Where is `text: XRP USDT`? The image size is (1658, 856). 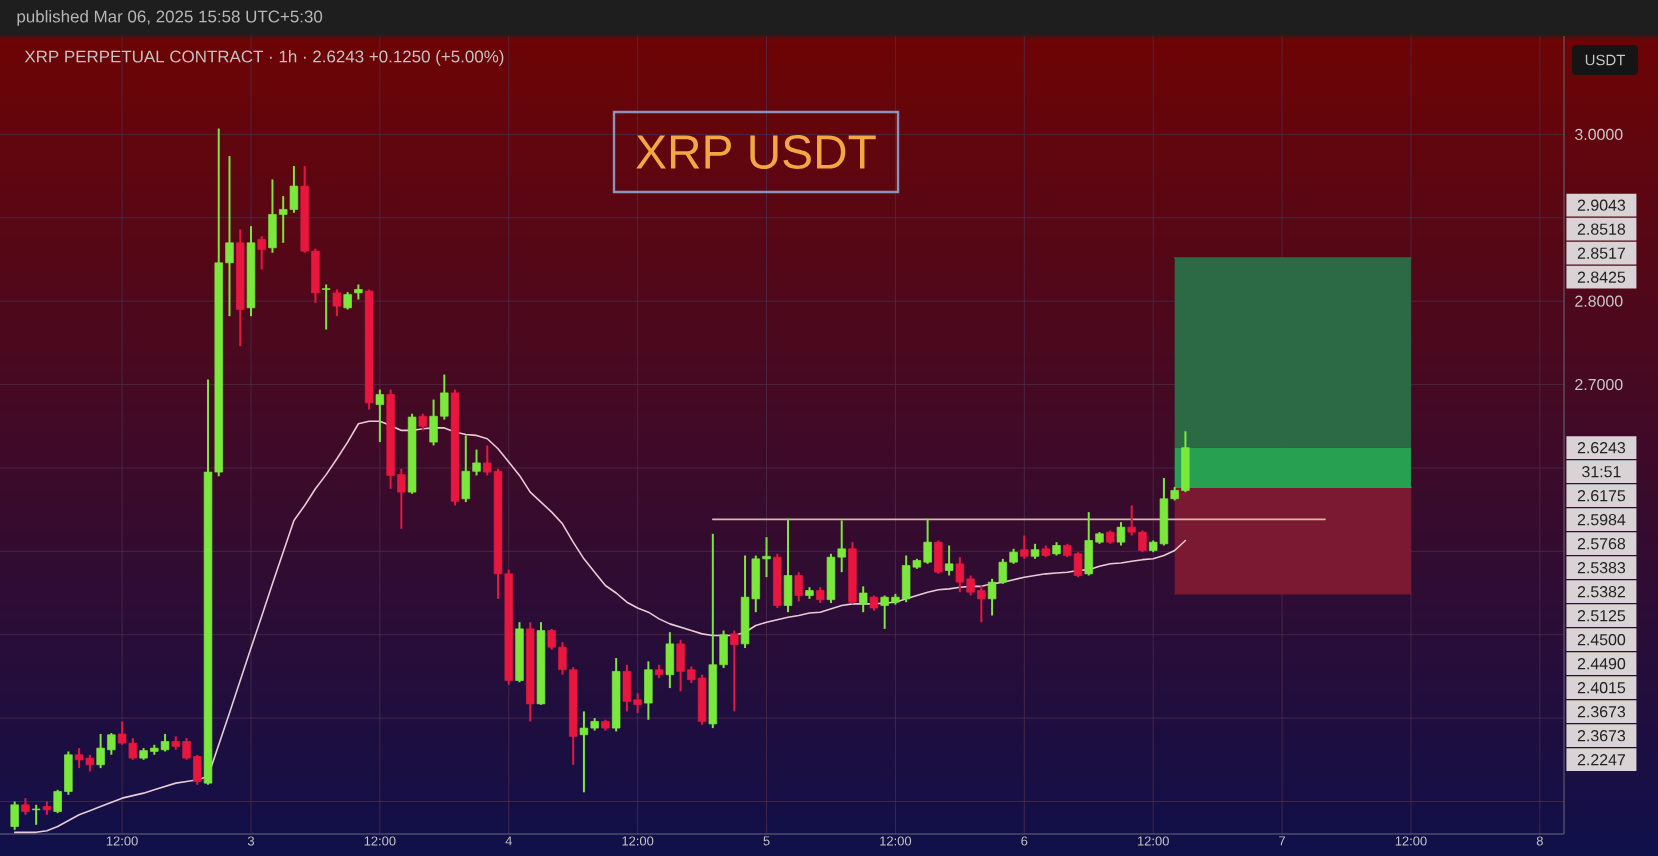
text: XRP USDT is located at coordinates (756, 152).